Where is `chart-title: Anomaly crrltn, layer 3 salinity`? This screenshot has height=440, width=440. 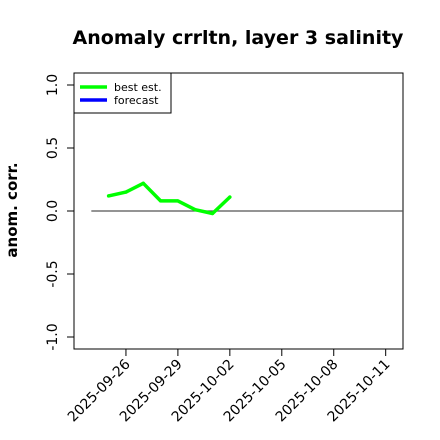
chart-title: Anomaly crrltn, layer 3 salinity is located at coordinates (238, 38).